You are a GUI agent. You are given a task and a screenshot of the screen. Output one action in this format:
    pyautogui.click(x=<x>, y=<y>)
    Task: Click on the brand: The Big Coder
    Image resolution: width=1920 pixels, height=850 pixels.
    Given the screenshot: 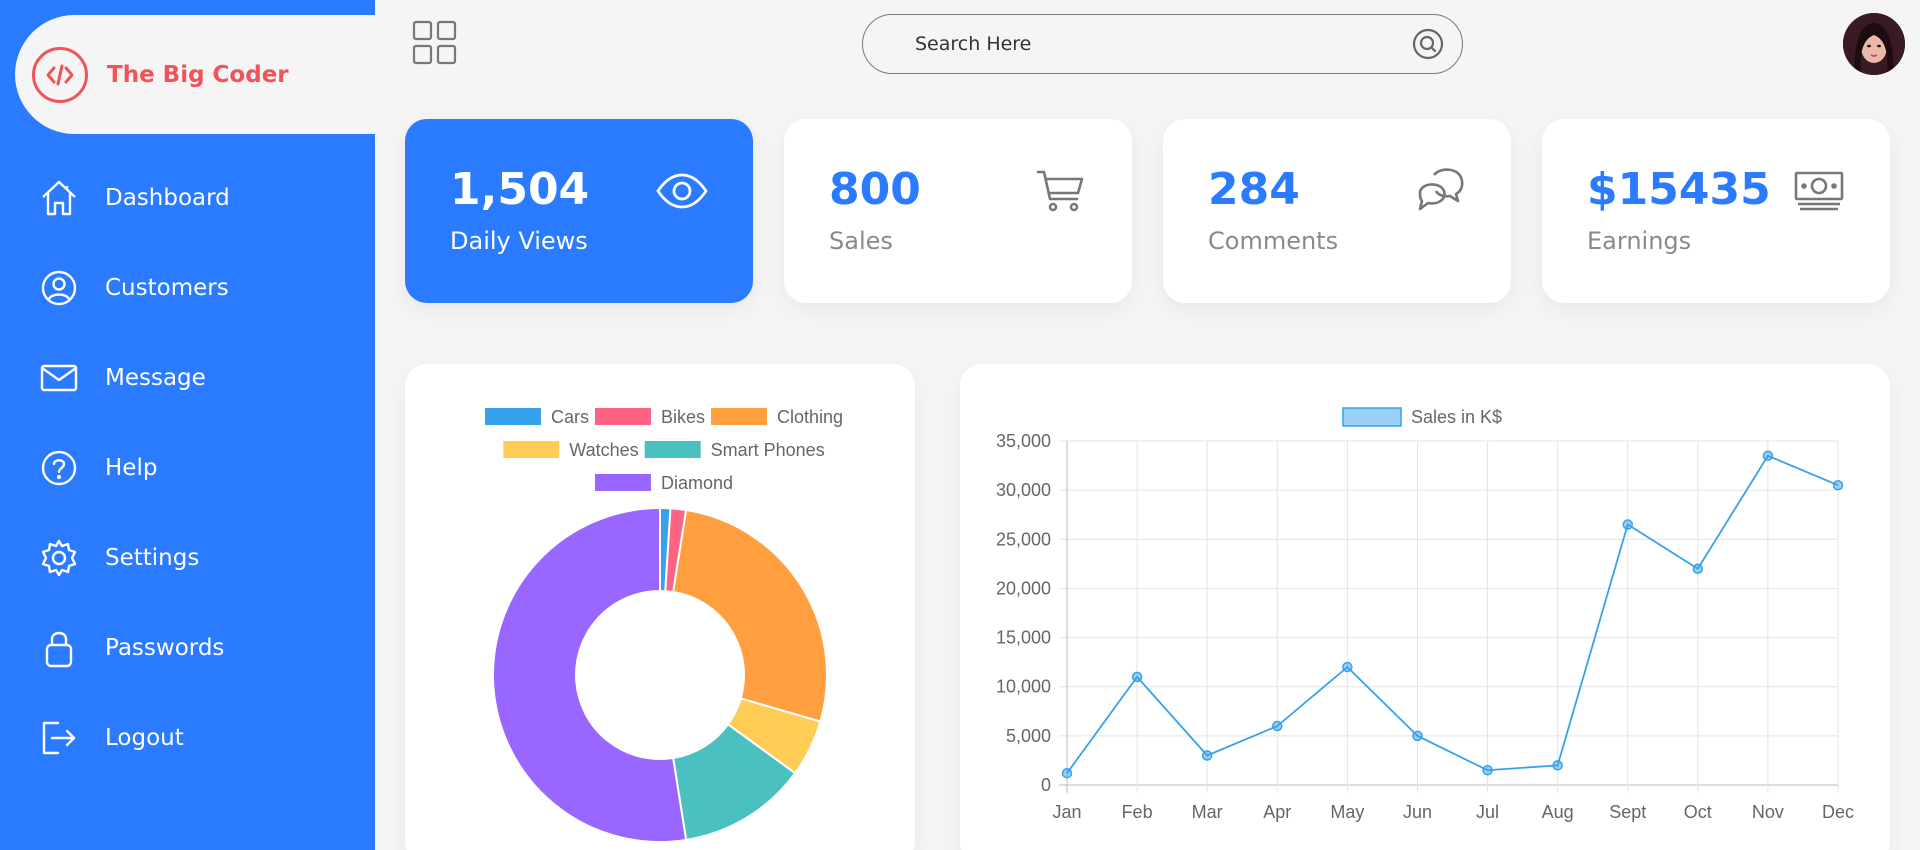 What is the action you would take?
    pyautogui.click(x=195, y=74)
    